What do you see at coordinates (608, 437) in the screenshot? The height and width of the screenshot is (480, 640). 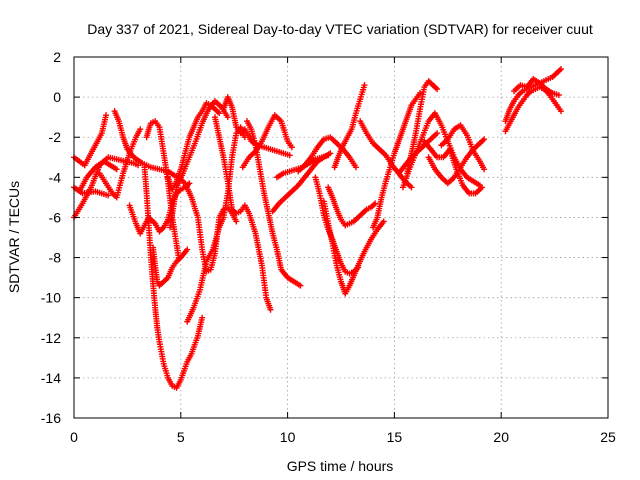 I see `x-tick-label: 25` at bounding box center [608, 437].